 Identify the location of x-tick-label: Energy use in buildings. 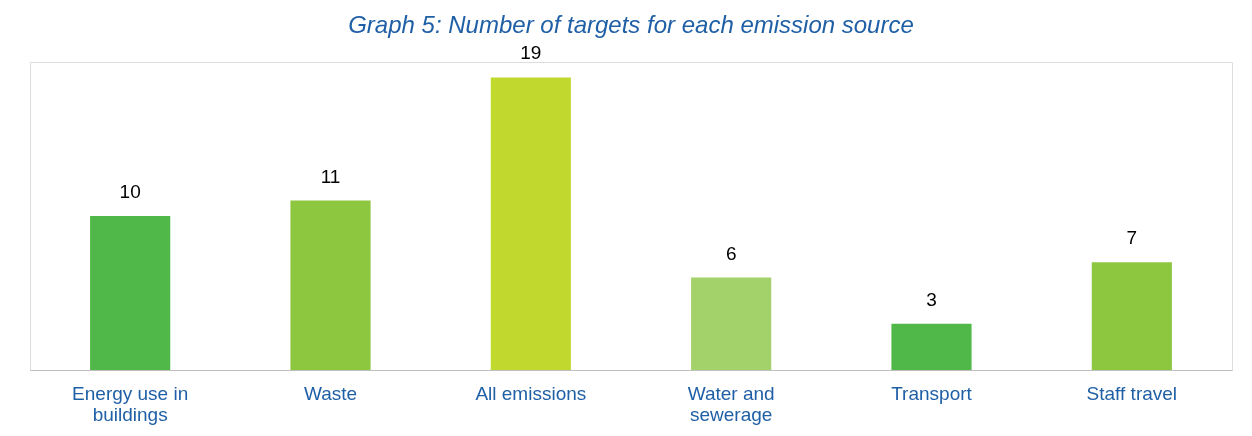
(130, 403).